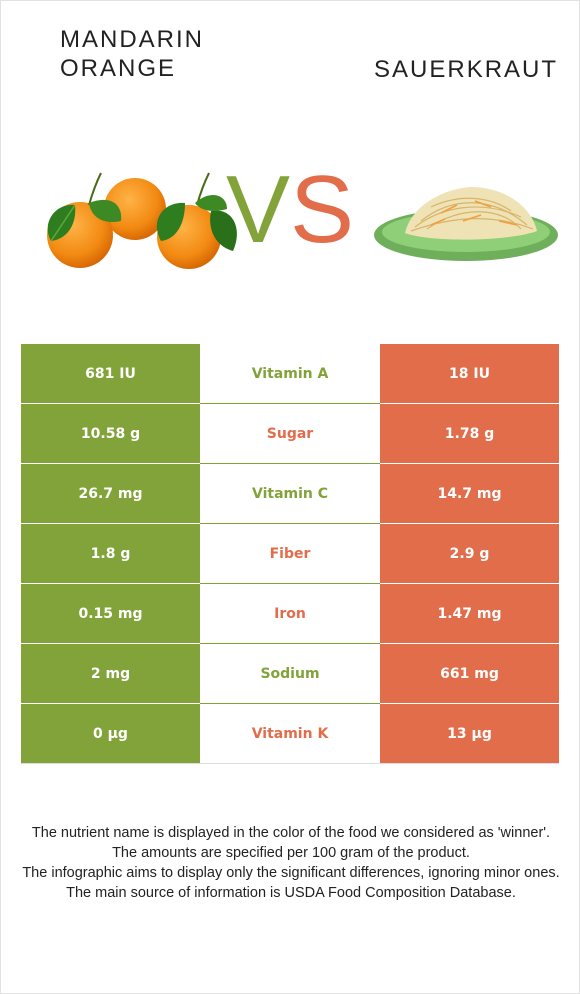 The image size is (580, 994). What do you see at coordinates (110, 554) in the screenshot?
I see `left-food-value: 1.8 g` at bounding box center [110, 554].